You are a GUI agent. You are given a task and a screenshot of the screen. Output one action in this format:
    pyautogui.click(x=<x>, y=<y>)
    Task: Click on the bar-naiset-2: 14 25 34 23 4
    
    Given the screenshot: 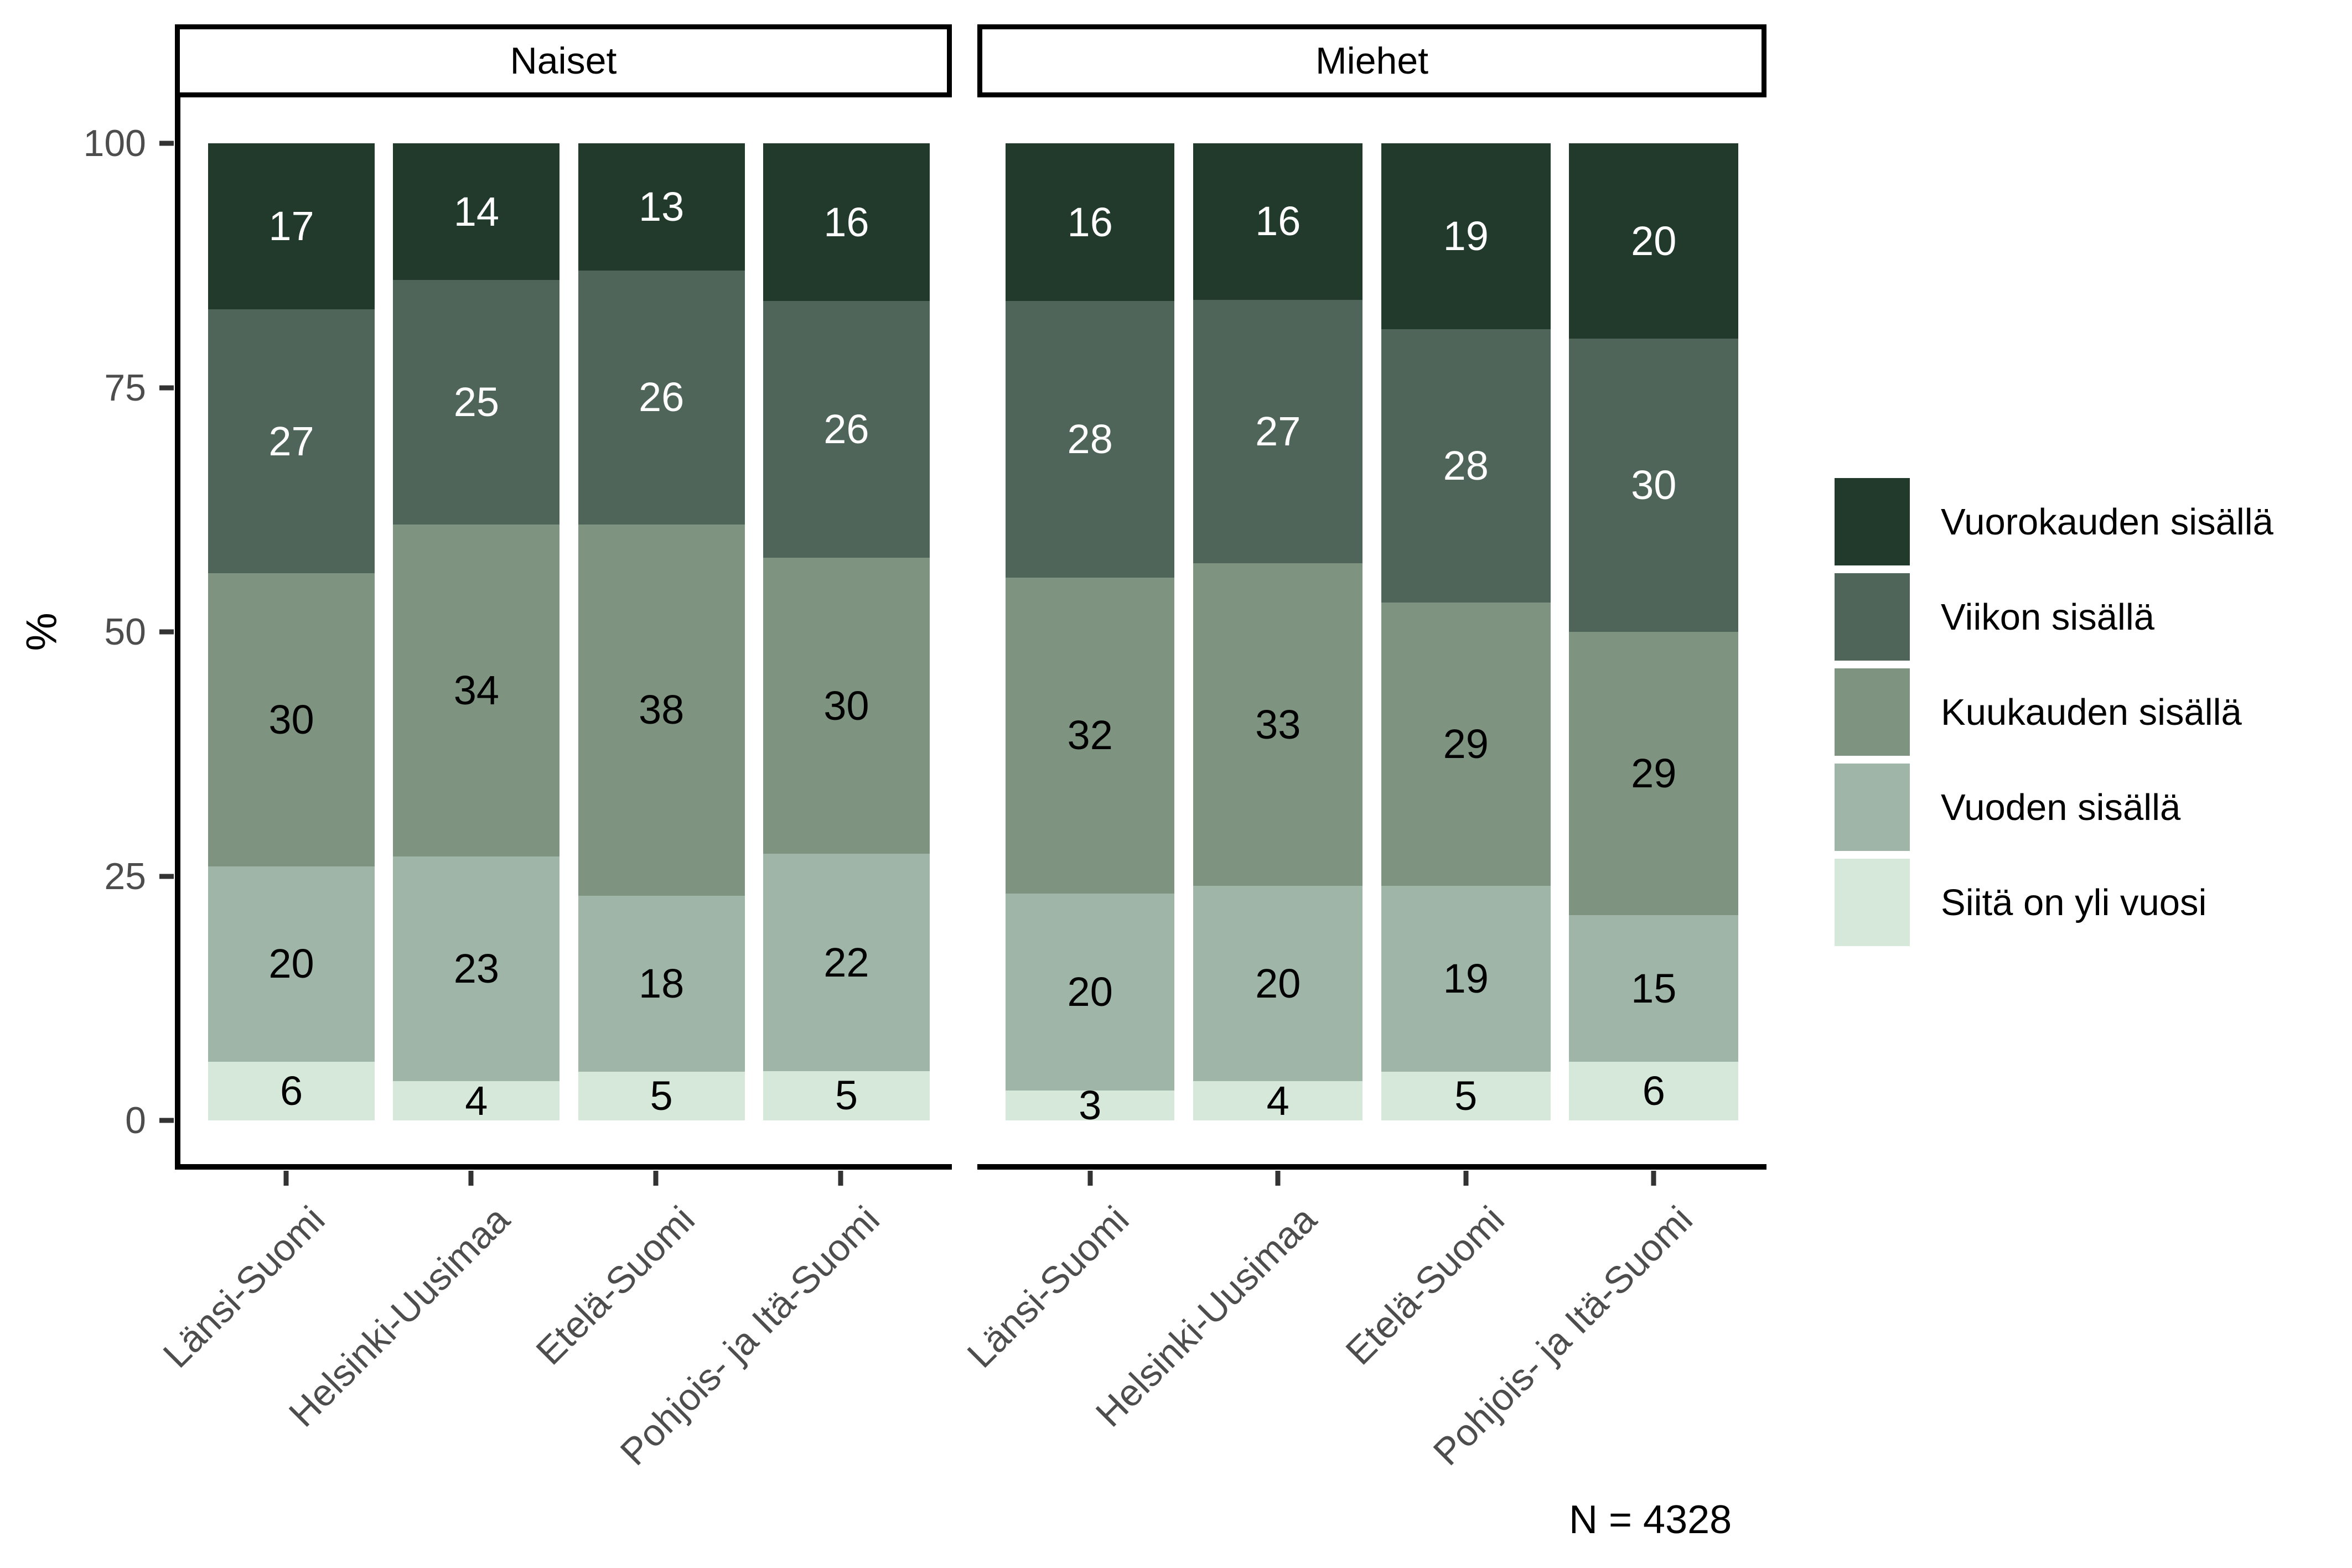 What is the action you would take?
    pyautogui.click(x=476, y=633)
    